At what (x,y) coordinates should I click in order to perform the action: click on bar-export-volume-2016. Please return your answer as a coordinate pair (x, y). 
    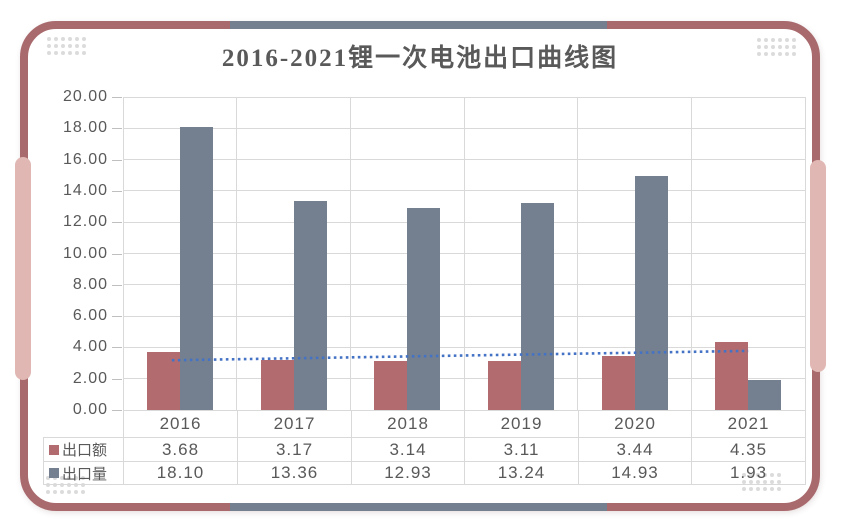
    Looking at the image, I should click on (196, 268).